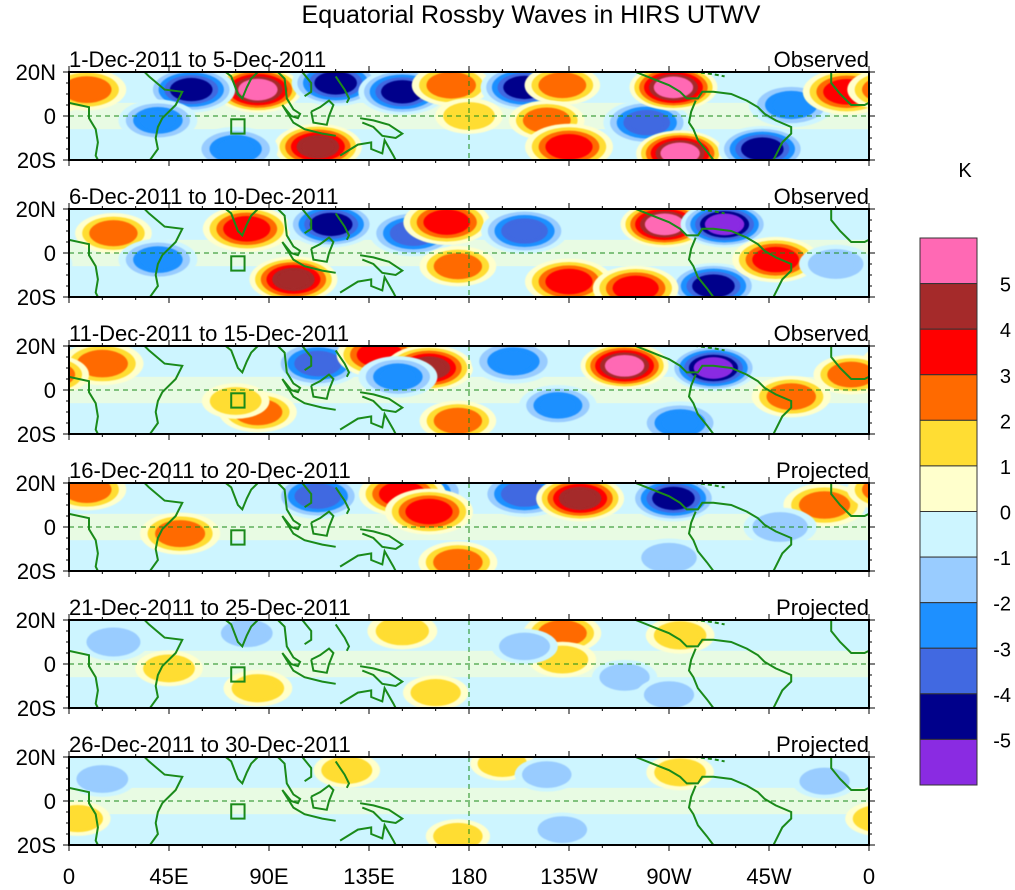  I want to click on panel-period: 1-Dec-2011 to 5-Dec-2011, so click(197, 59).